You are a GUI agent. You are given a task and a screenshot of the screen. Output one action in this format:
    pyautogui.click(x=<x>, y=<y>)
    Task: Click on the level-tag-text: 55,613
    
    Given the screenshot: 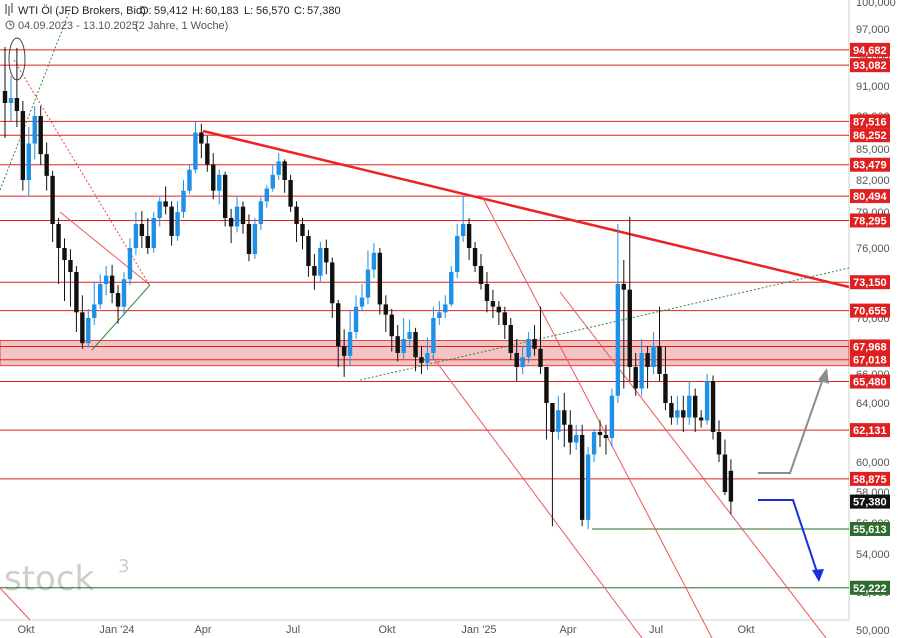 What is the action you would take?
    pyautogui.click(x=870, y=530)
    